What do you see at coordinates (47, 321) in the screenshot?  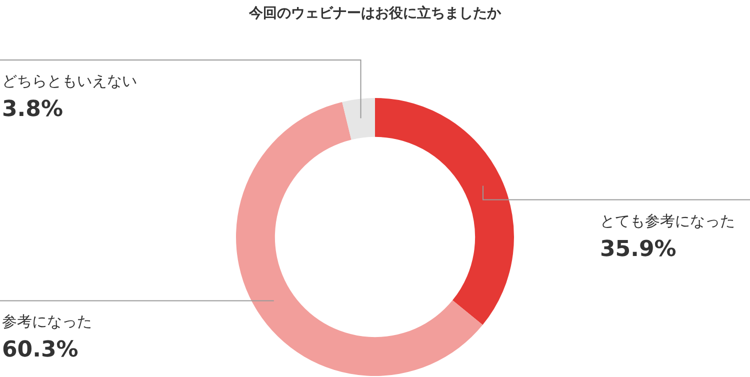 I see `slice-label: 参考になった` at bounding box center [47, 321].